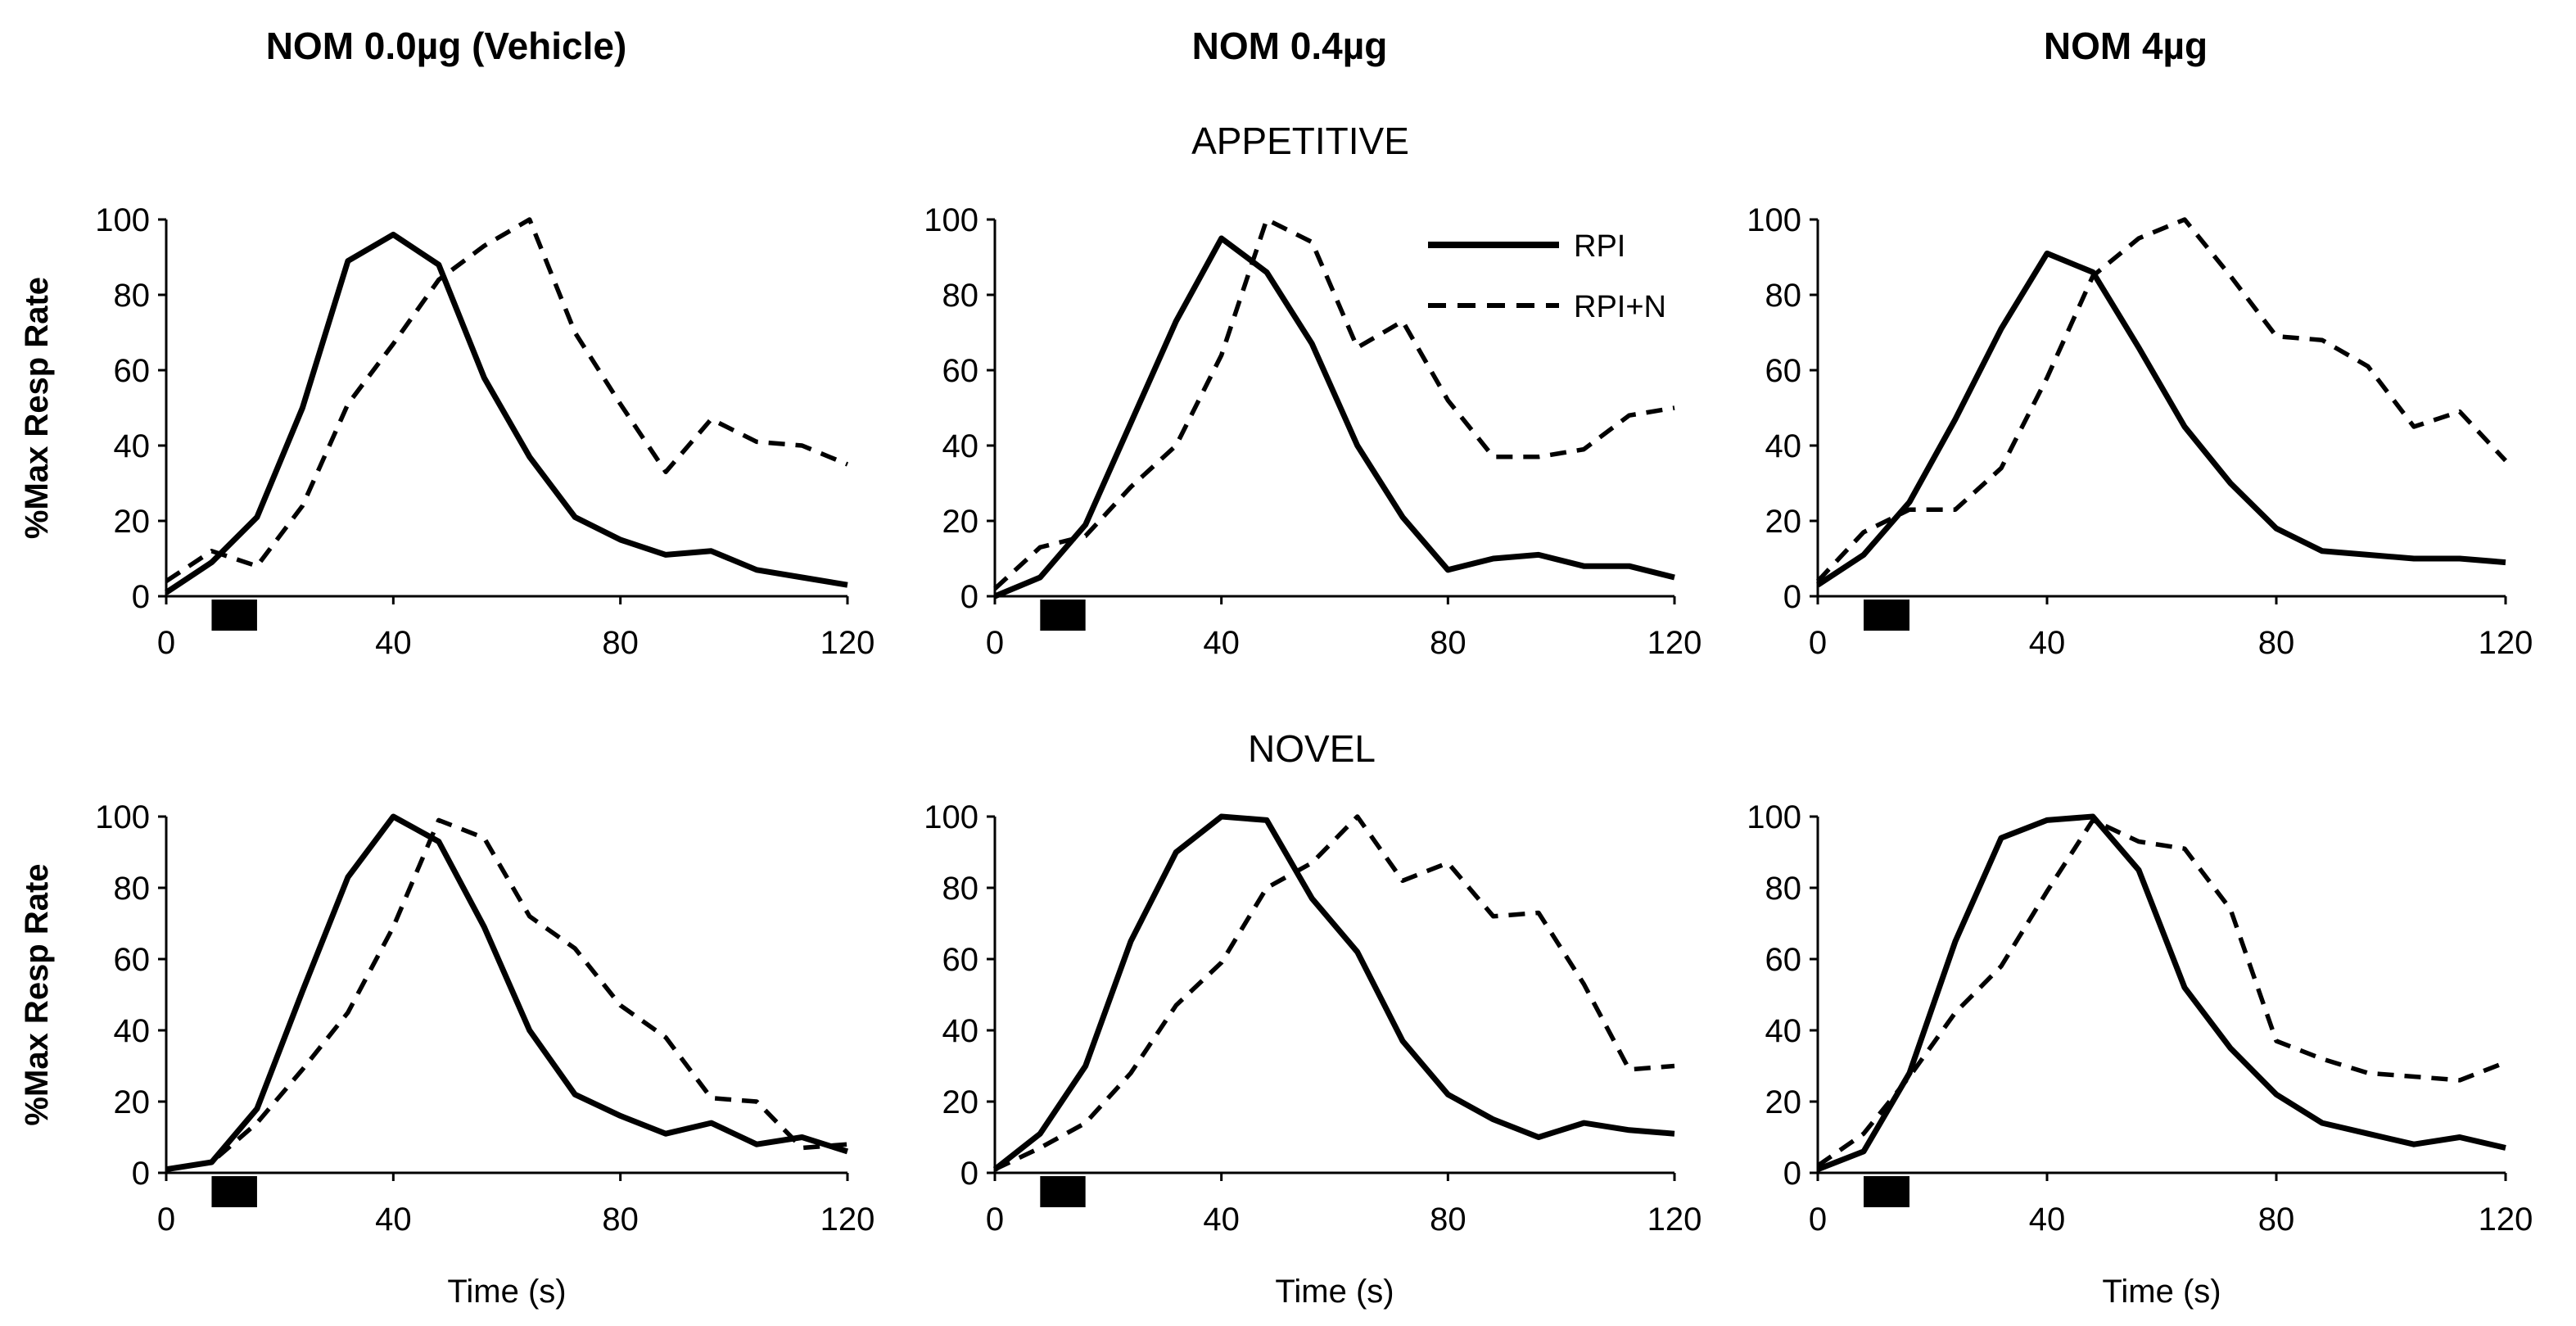 Image resolution: width=2576 pixels, height=1326 pixels. I want to click on legend: RPI RPI+N, so click(1547, 276).